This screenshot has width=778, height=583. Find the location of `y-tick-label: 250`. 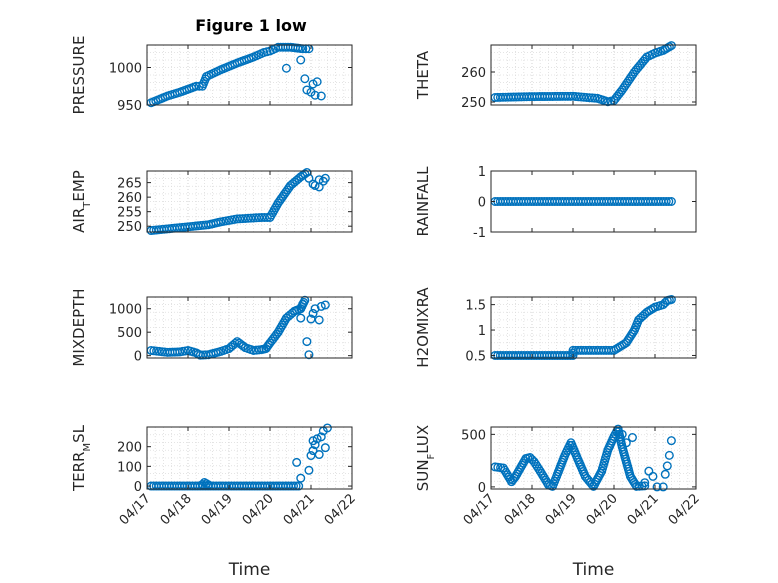

y-tick-label: 250 is located at coordinates (473, 103).